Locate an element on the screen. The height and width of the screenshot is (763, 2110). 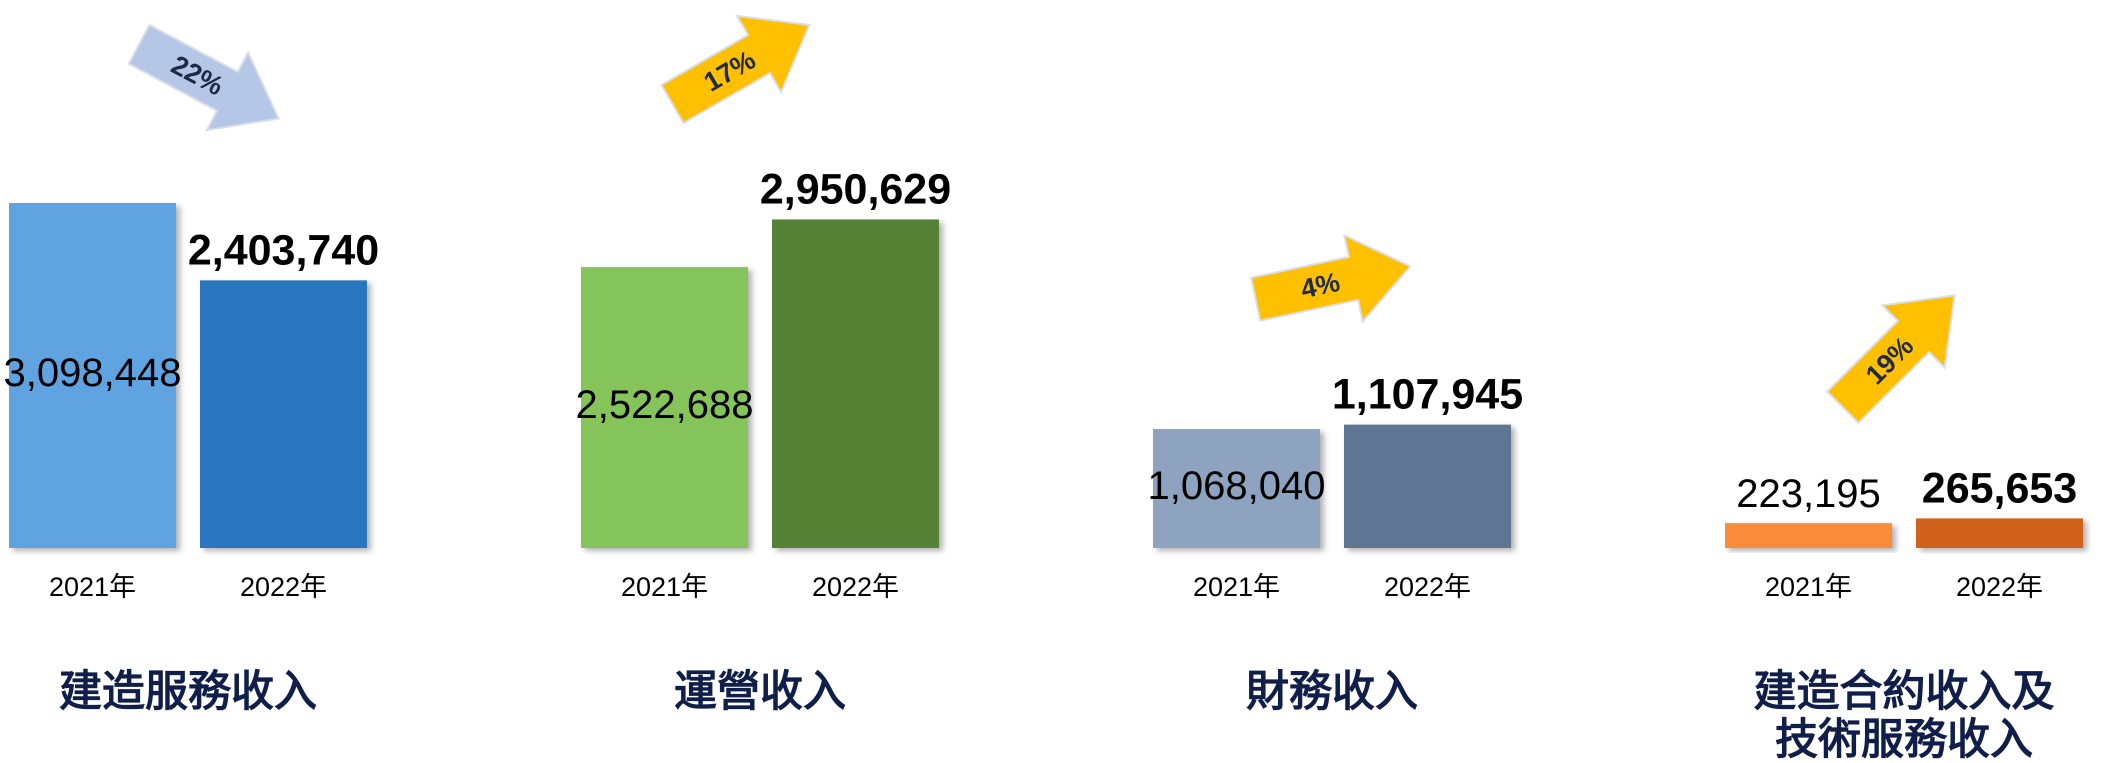
chart-title: 運營收入 is located at coordinates (760, 692).